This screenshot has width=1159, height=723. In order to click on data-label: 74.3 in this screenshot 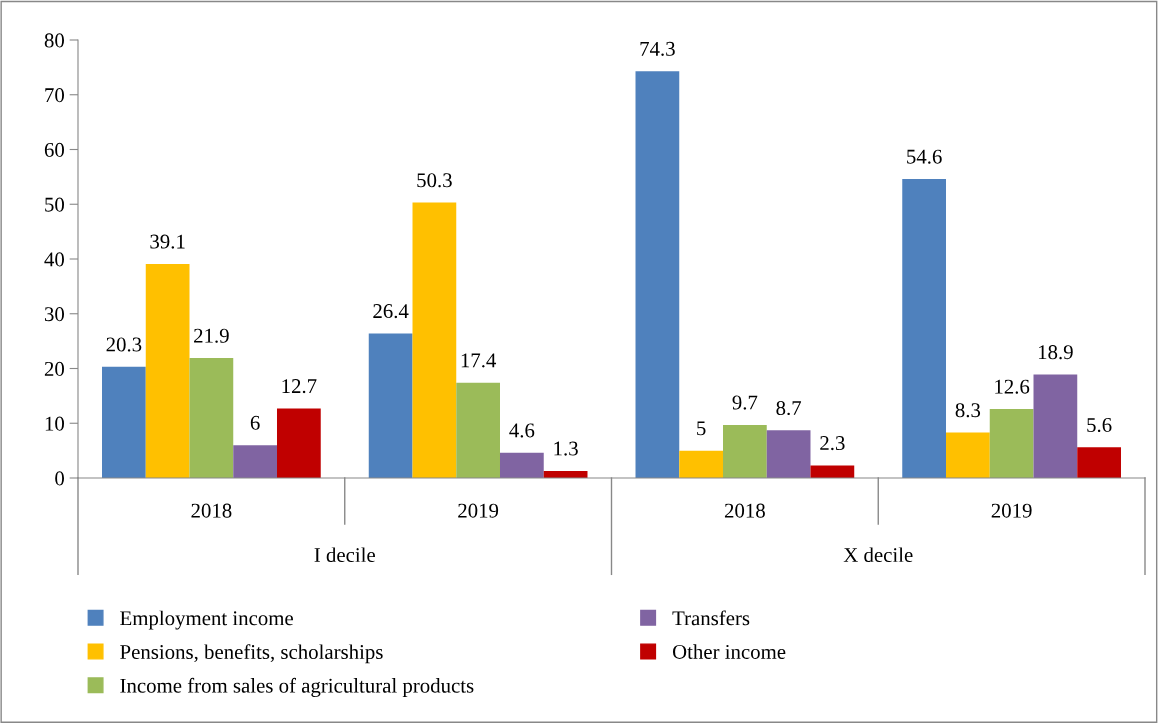, I will do `click(657, 48)`.